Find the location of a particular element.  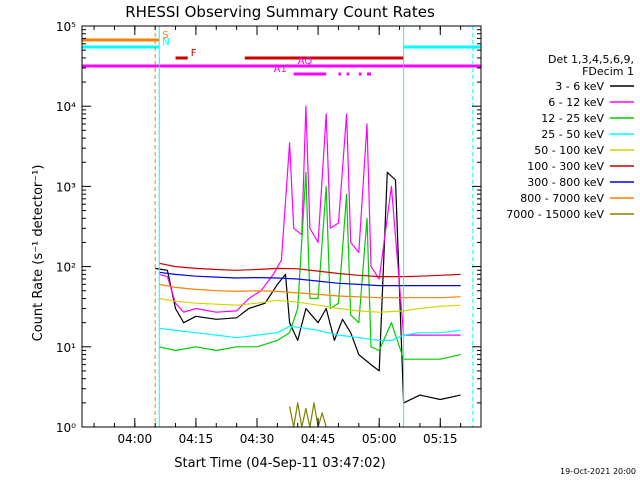

flag-label-s: S is located at coordinates (165, 35).